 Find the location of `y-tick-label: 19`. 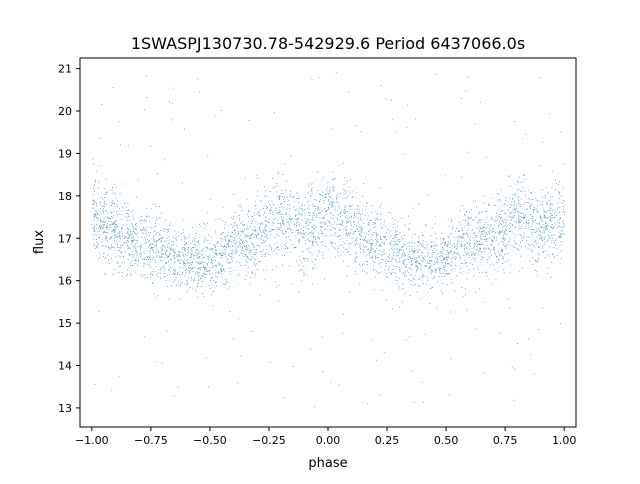

y-tick-label: 19 is located at coordinates (65, 153).